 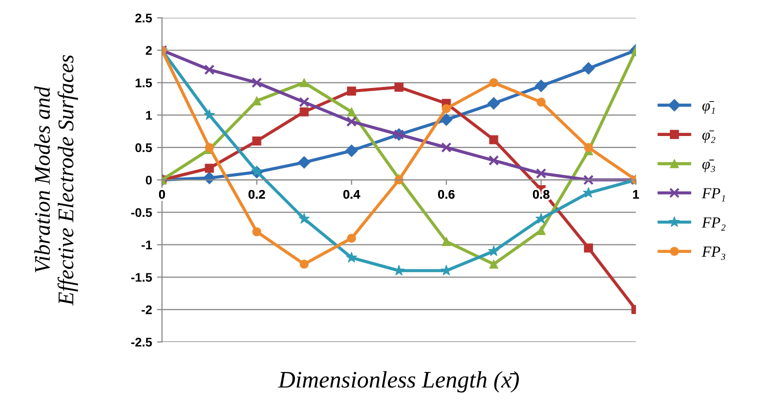 What do you see at coordinates (141, 277) in the screenshot?
I see `y-tick-label: -1.5` at bounding box center [141, 277].